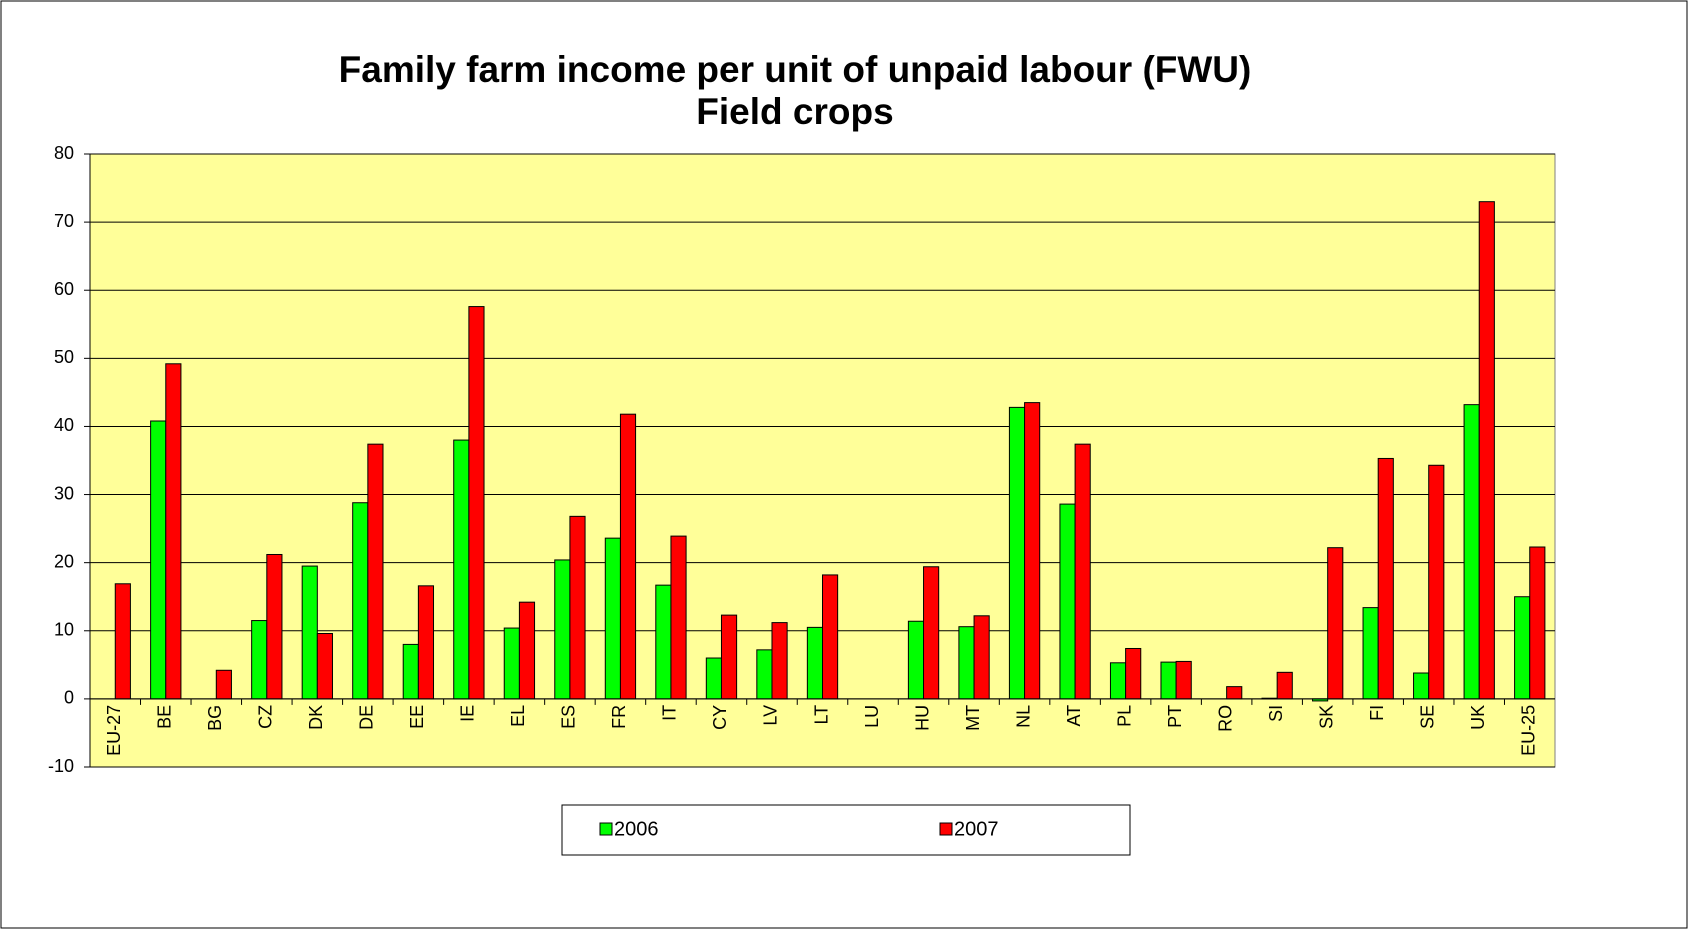 The image size is (1688, 934). What do you see at coordinates (976, 829) in the screenshot?
I see `legend-label: 2007` at bounding box center [976, 829].